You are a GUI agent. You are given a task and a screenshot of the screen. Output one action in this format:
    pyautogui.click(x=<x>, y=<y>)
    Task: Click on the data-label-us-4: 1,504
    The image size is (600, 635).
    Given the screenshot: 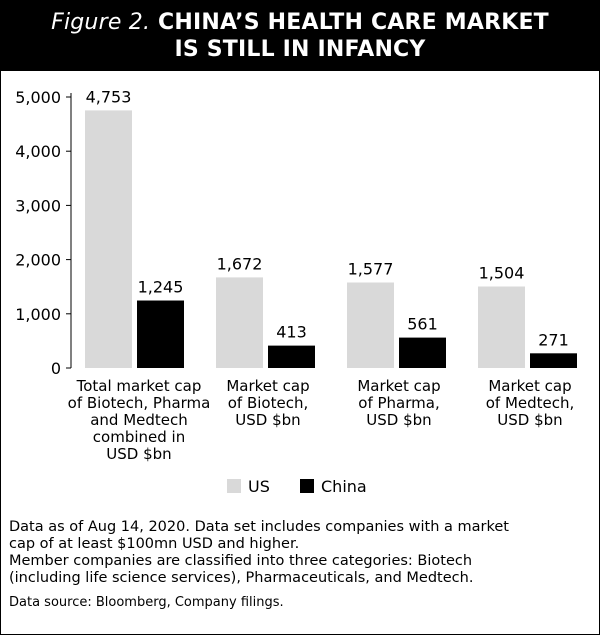 What is the action you would take?
    pyautogui.click(x=502, y=272)
    